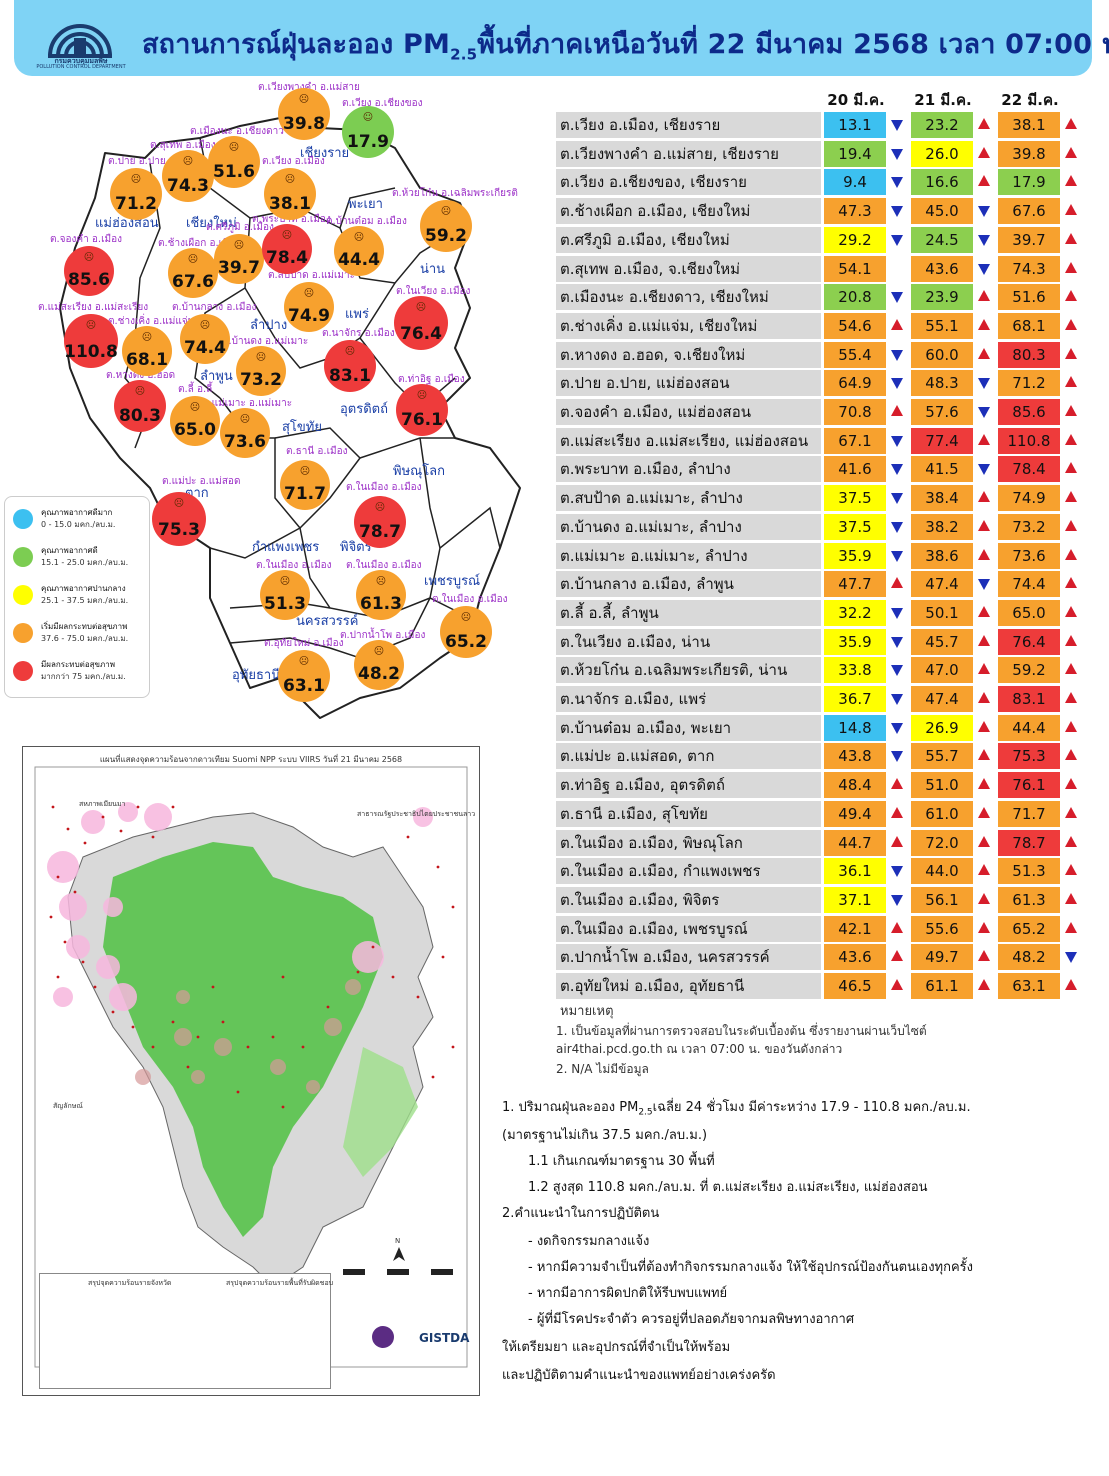 The height and width of the screenshot is (1476, 1109). What do you see at coordinates (942, 469) in the screenshot?
I see `pm-value-cell: 41.5` at bounding box center [942, 469].